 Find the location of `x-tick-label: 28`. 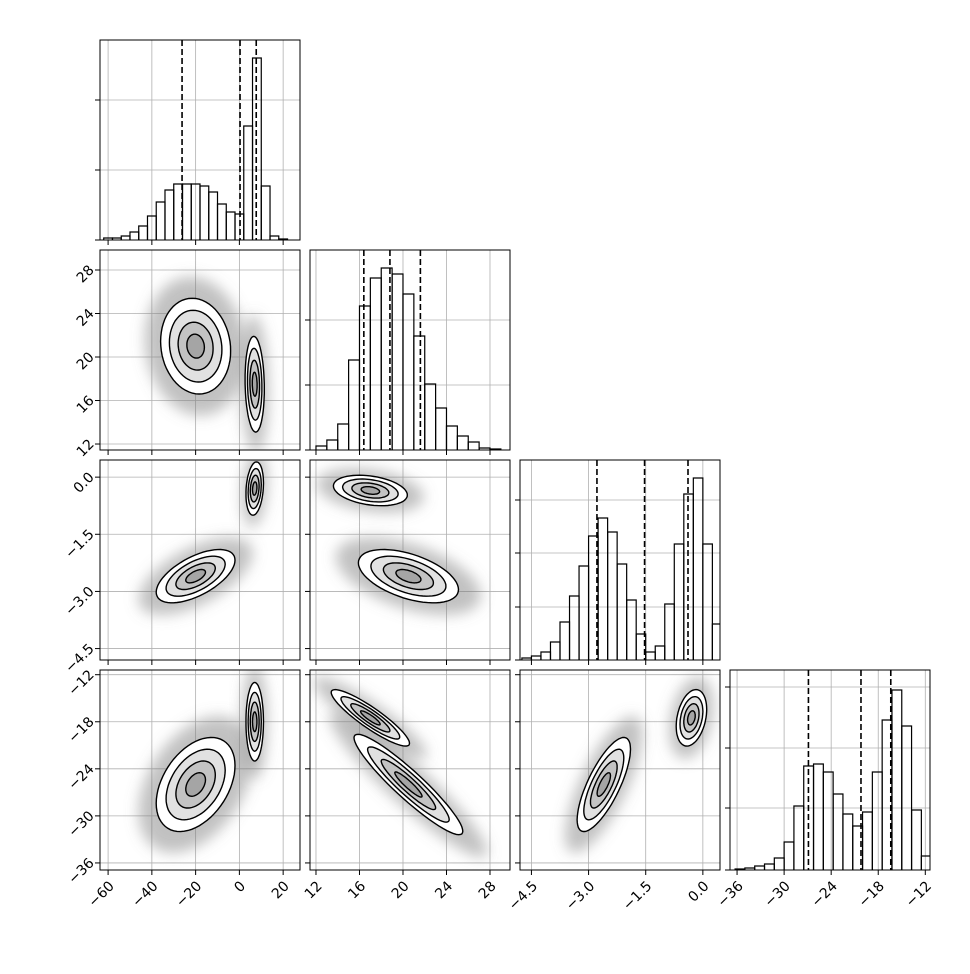

x-tick-label: 28 is located at coordinates (488, 890).